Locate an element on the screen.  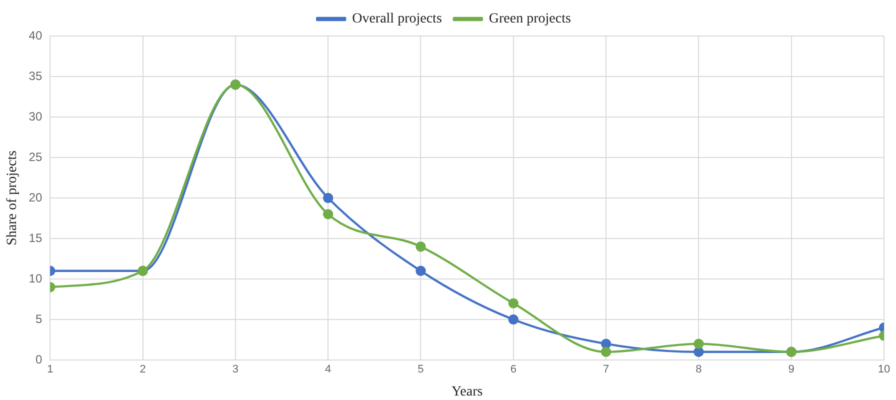
legend-label: Overall projects is located at coordinates (397, 19).